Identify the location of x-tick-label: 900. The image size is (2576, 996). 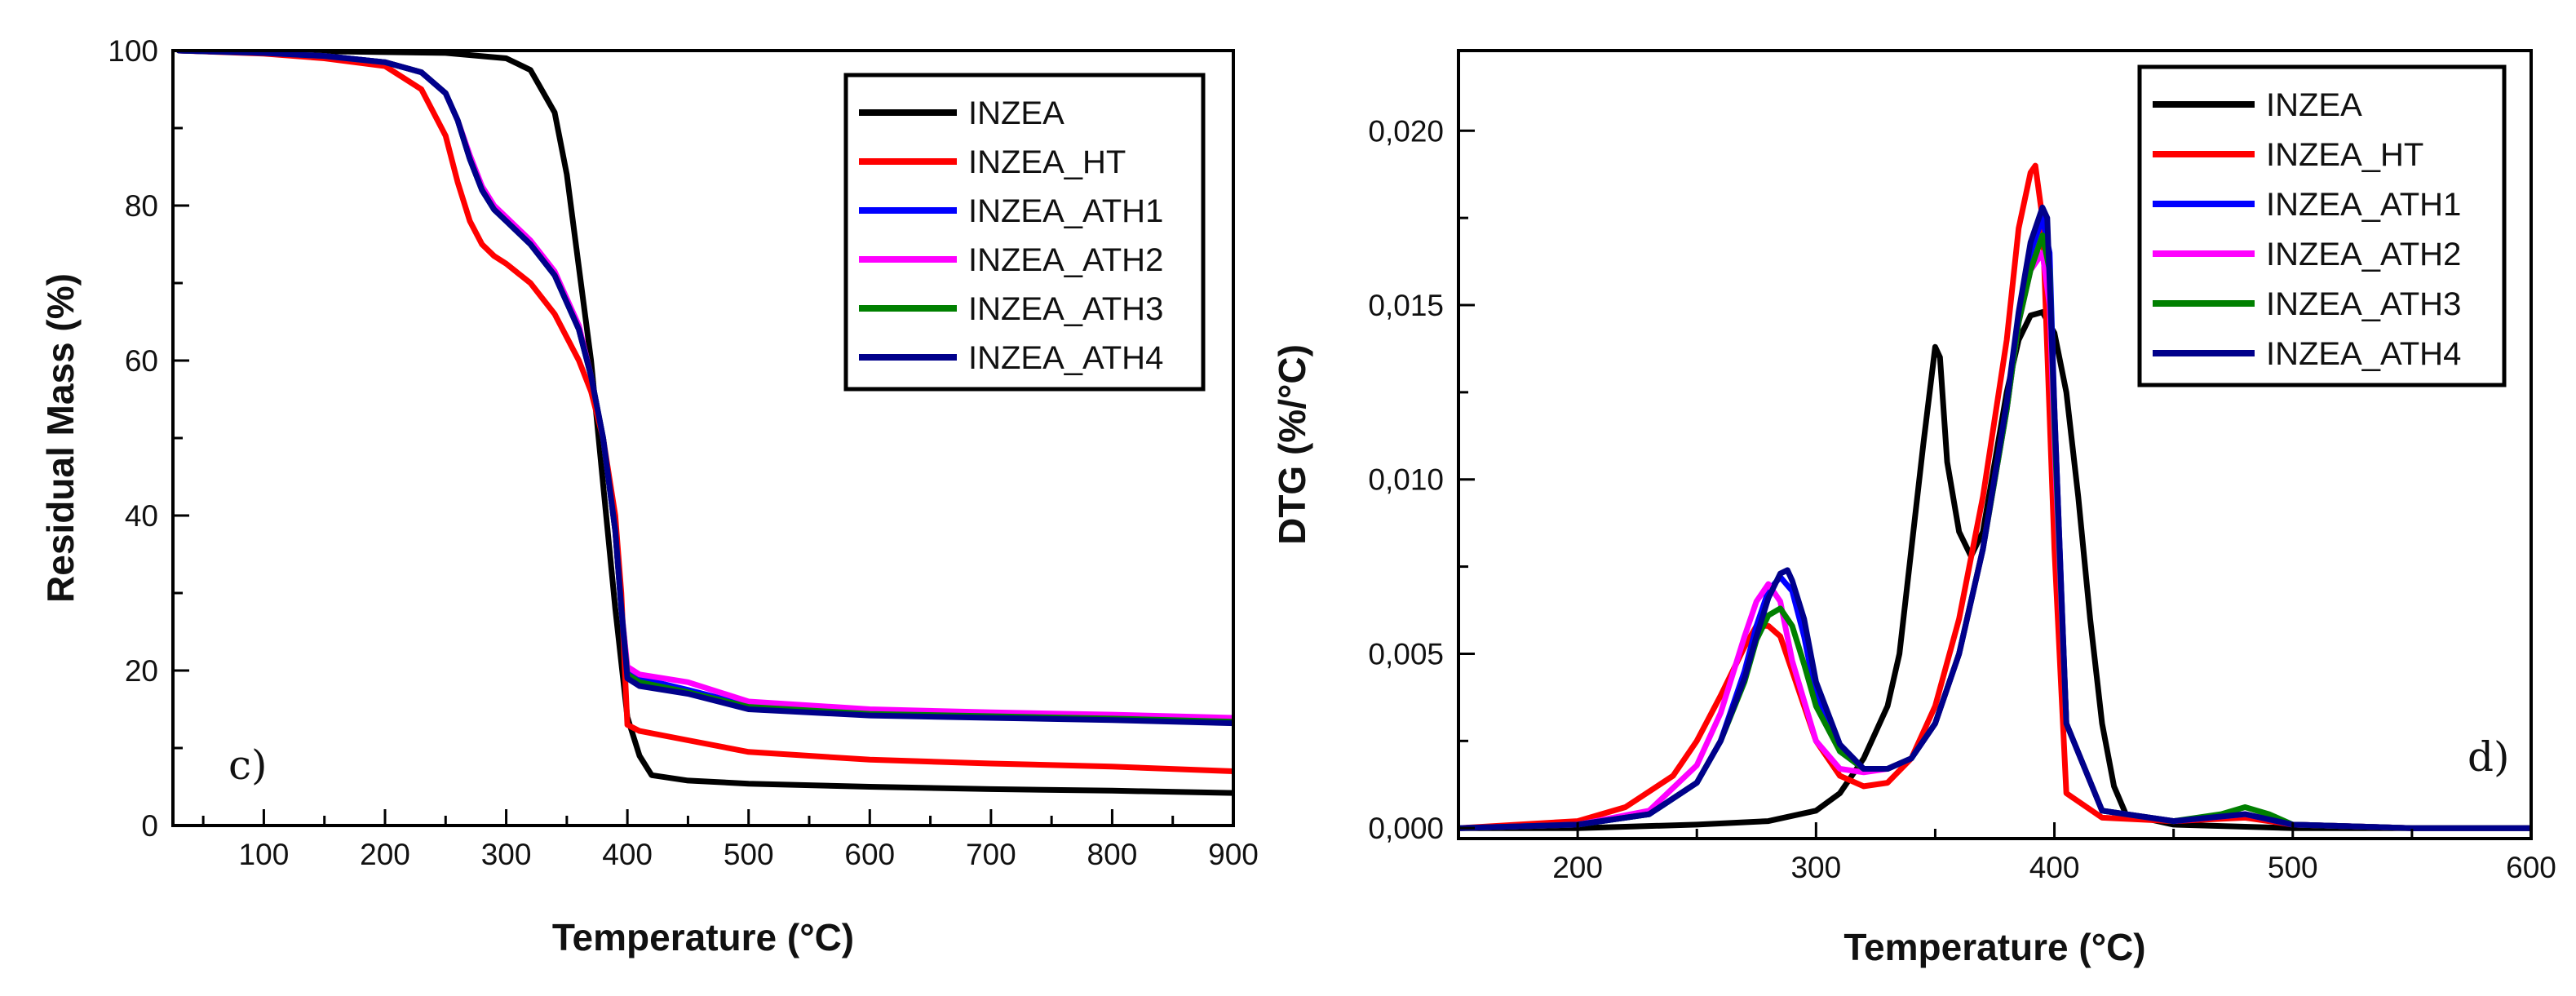
(1233, 854).